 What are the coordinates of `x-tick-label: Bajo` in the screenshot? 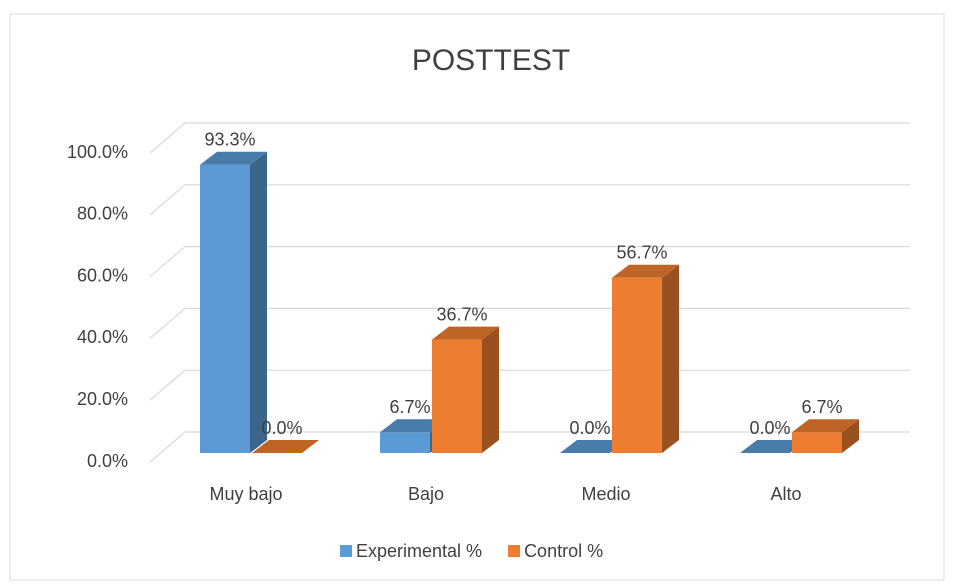 It's located at (426, 494).